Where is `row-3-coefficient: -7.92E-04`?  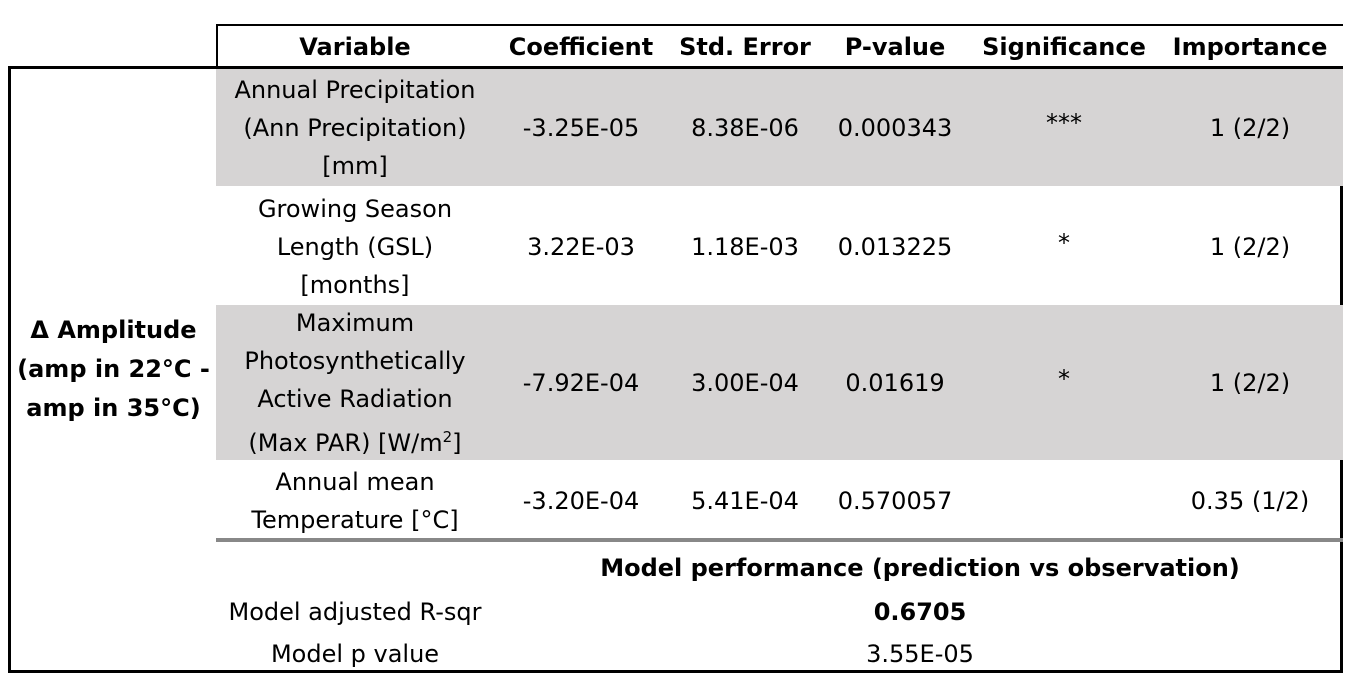
row-3-coefficient: -7.92E-04 is located at coordinates (581, 382).